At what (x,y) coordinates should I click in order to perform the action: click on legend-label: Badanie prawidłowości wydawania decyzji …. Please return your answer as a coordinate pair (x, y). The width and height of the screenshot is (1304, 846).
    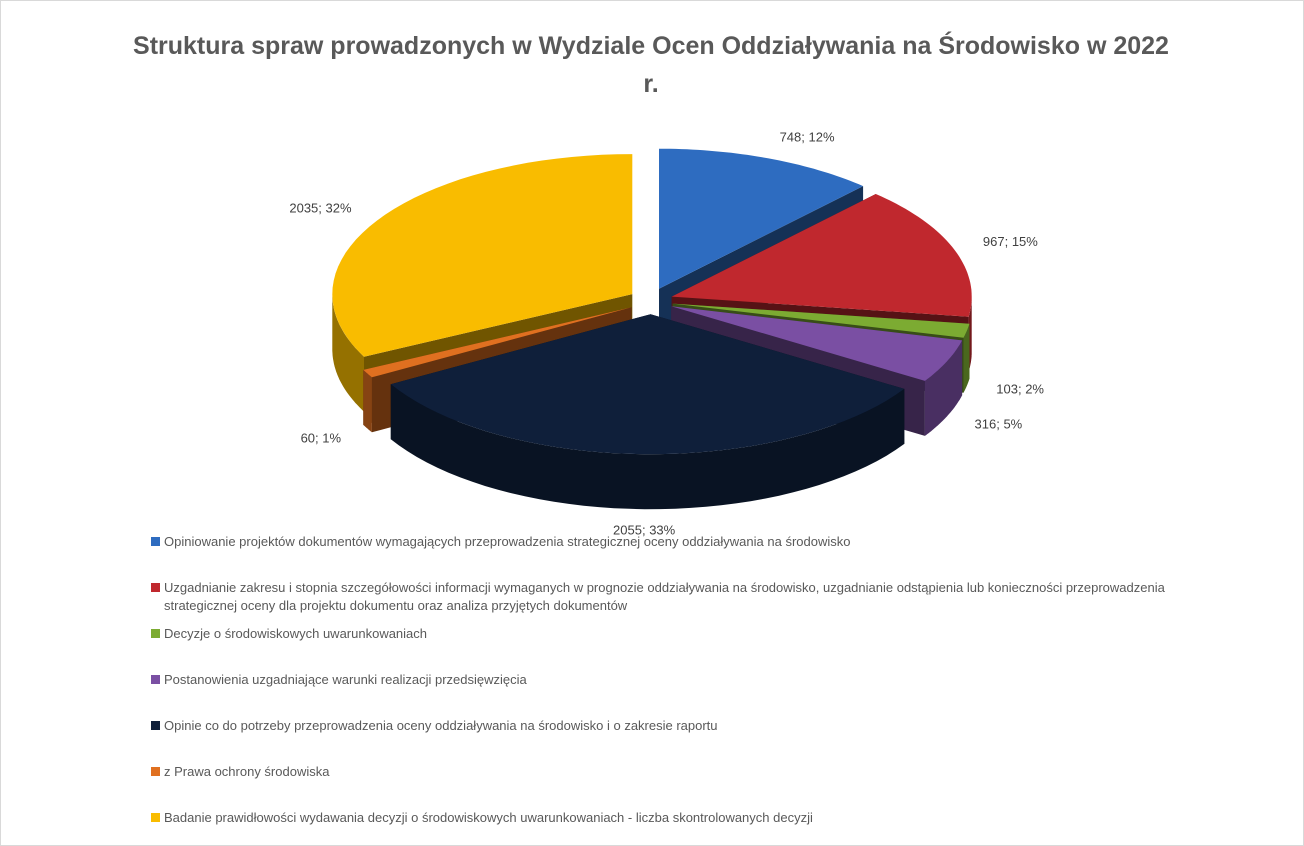
    Looking at the image, I should click on (488, 817).